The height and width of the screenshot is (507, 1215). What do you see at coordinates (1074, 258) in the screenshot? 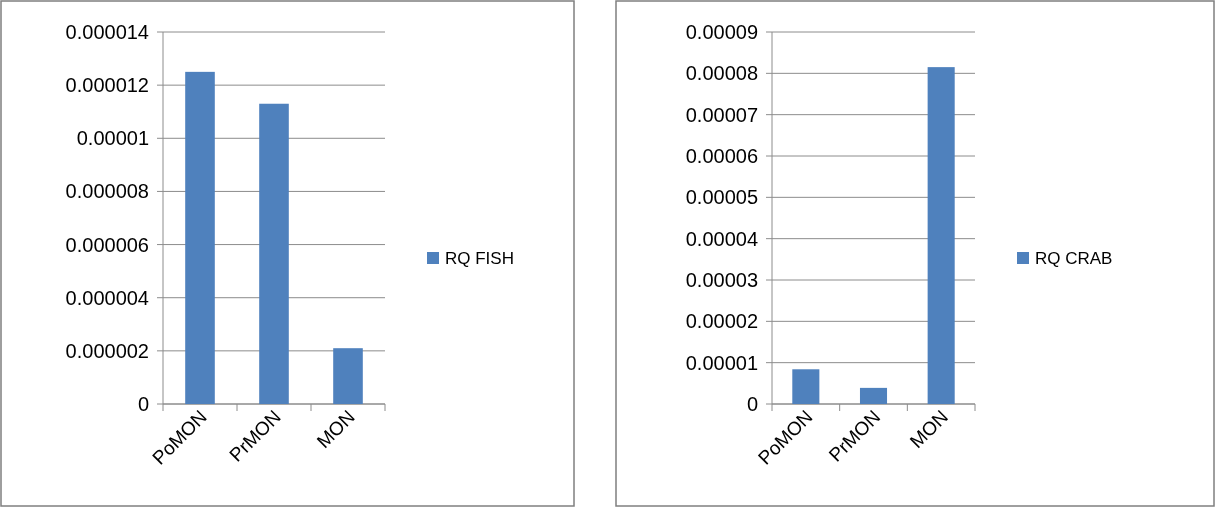
I see `legend-label: RQ CRAB` at bounding box center [1074, 258].